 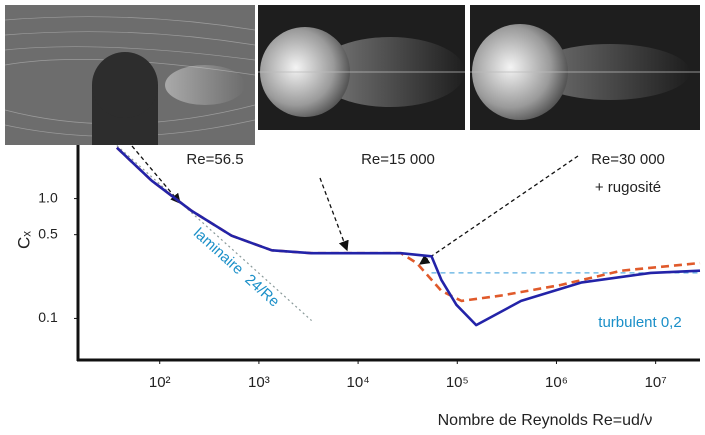 What do you see at coordinates (214, 159) in the screenshot?
I see `annotation: Re=56.5` at bounding box center [214, 159].